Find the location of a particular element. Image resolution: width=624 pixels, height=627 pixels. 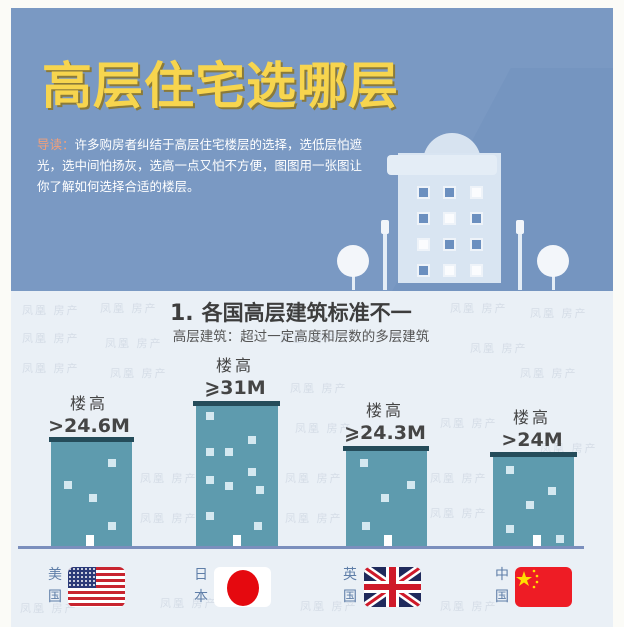

uk-tower is located at coordinates (386, 498).